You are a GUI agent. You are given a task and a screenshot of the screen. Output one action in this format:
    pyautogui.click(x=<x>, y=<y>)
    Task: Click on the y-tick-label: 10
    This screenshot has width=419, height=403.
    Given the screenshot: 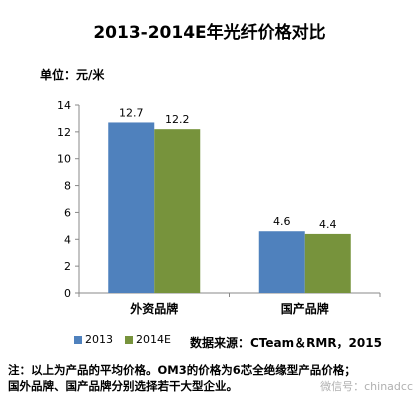 What is the action you would take?
    pyautogui.click(x=64, y=159)
    